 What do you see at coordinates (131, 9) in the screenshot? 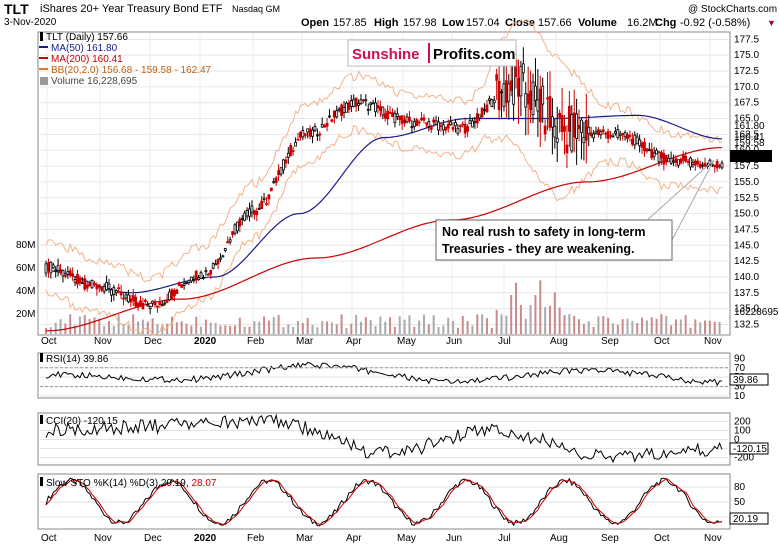
I see `security-name: iShares 20+ Year Treasury Bond ETF` at bounding box center [131, 9].